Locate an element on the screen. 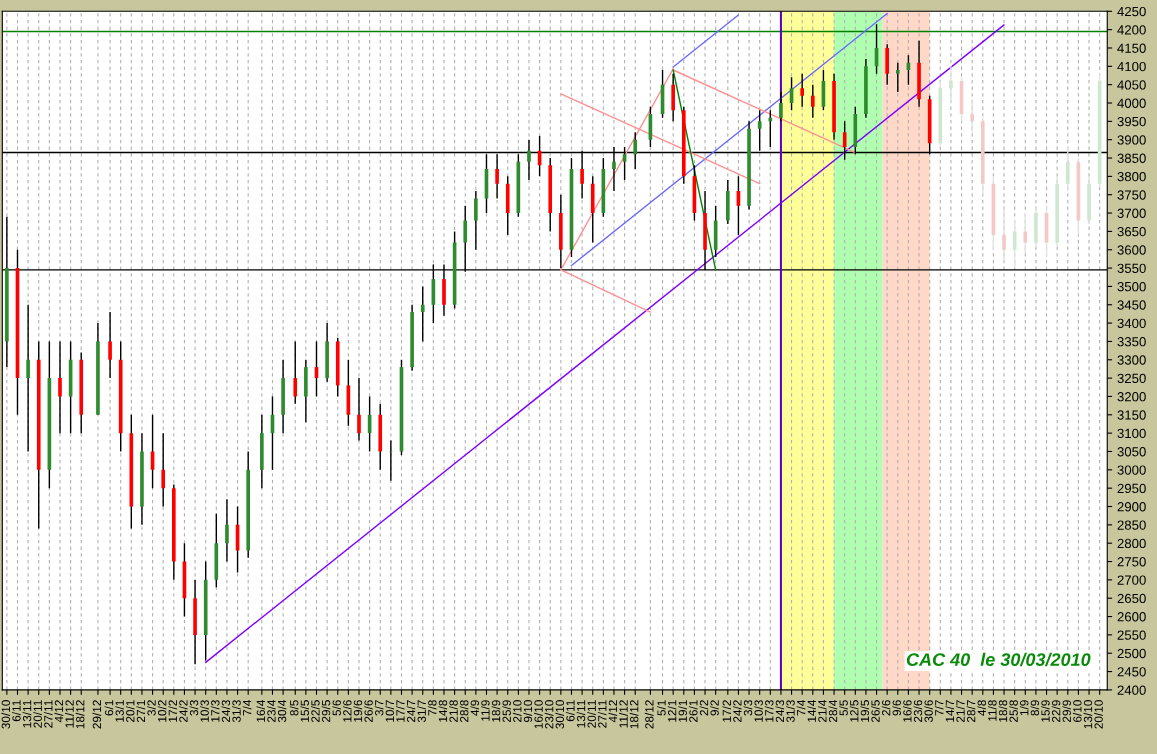  y-tick-label: 2800 is located at coordinates (1131, 543).